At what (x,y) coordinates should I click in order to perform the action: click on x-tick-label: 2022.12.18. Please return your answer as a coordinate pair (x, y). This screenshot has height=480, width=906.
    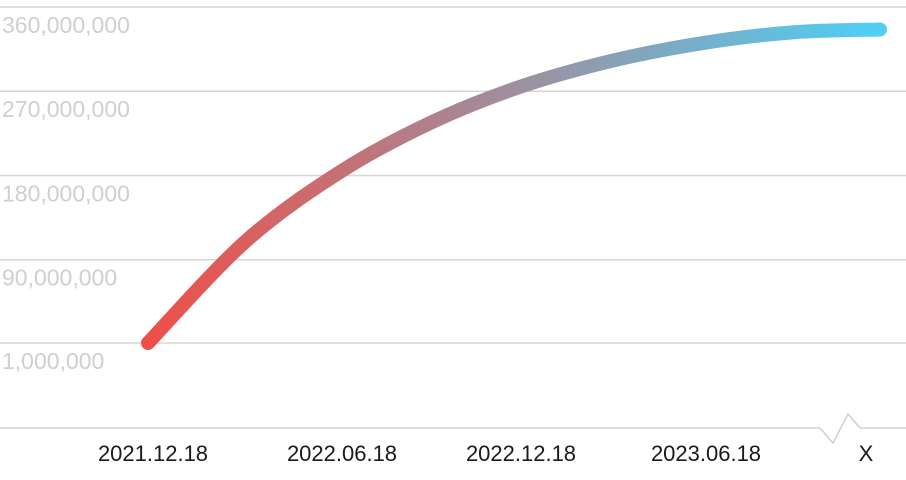
    Looking at the image, I should click on (521, 453).